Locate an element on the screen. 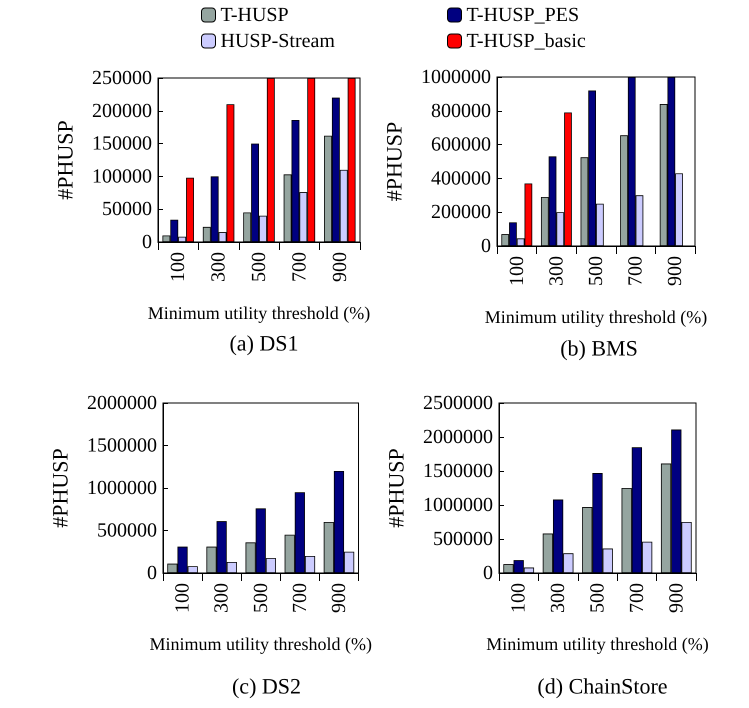 This screenshot has height=708, width=749. legend-label: T-HUSP is located at coordinates (254, 15).